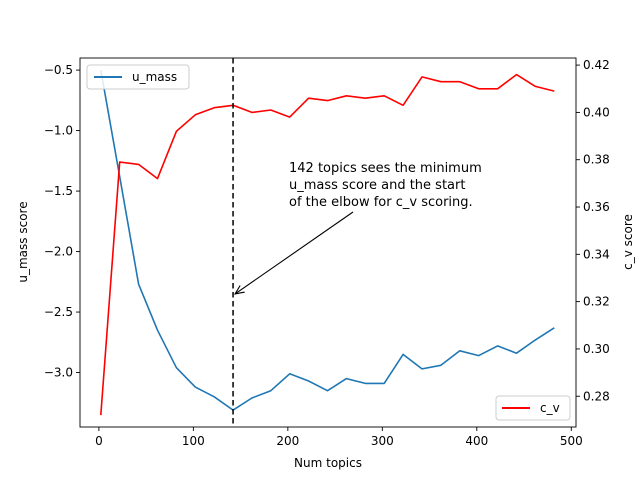  I want to click on y-right-axis-ticks: 0.28 0.30 0.32 0.34 0.36 0.38 0.40 0.42, so click(593, 230).